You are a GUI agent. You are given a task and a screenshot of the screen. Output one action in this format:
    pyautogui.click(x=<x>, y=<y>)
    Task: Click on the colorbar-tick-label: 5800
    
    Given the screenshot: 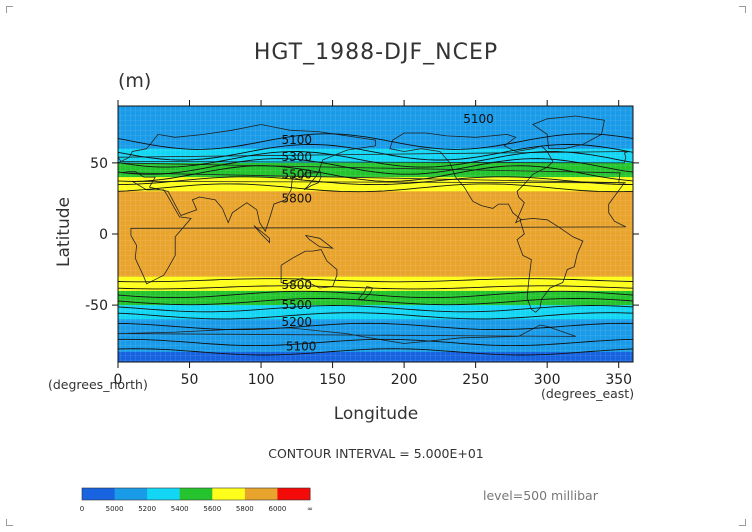 What is the action you would take?
    pyautogui.click(x=244, y=509)
    